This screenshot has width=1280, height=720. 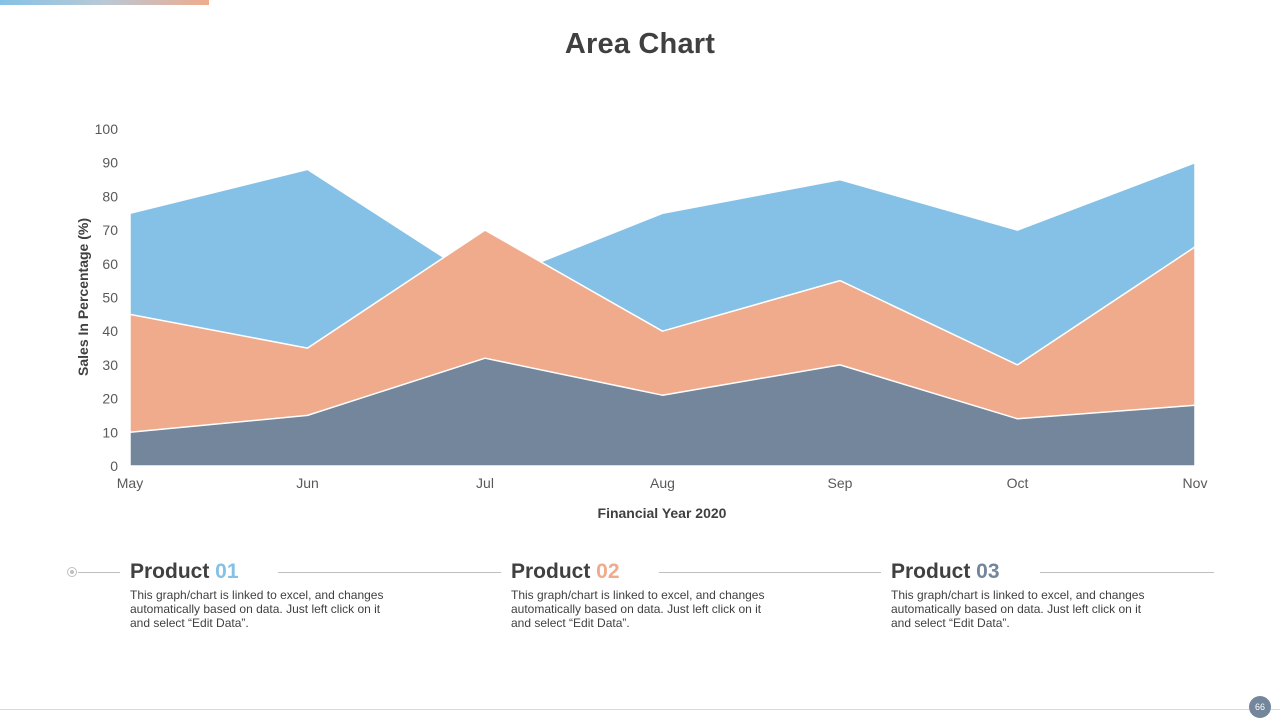 I want to click on x-tick-label: Nov, so click(x=1195, y=483).